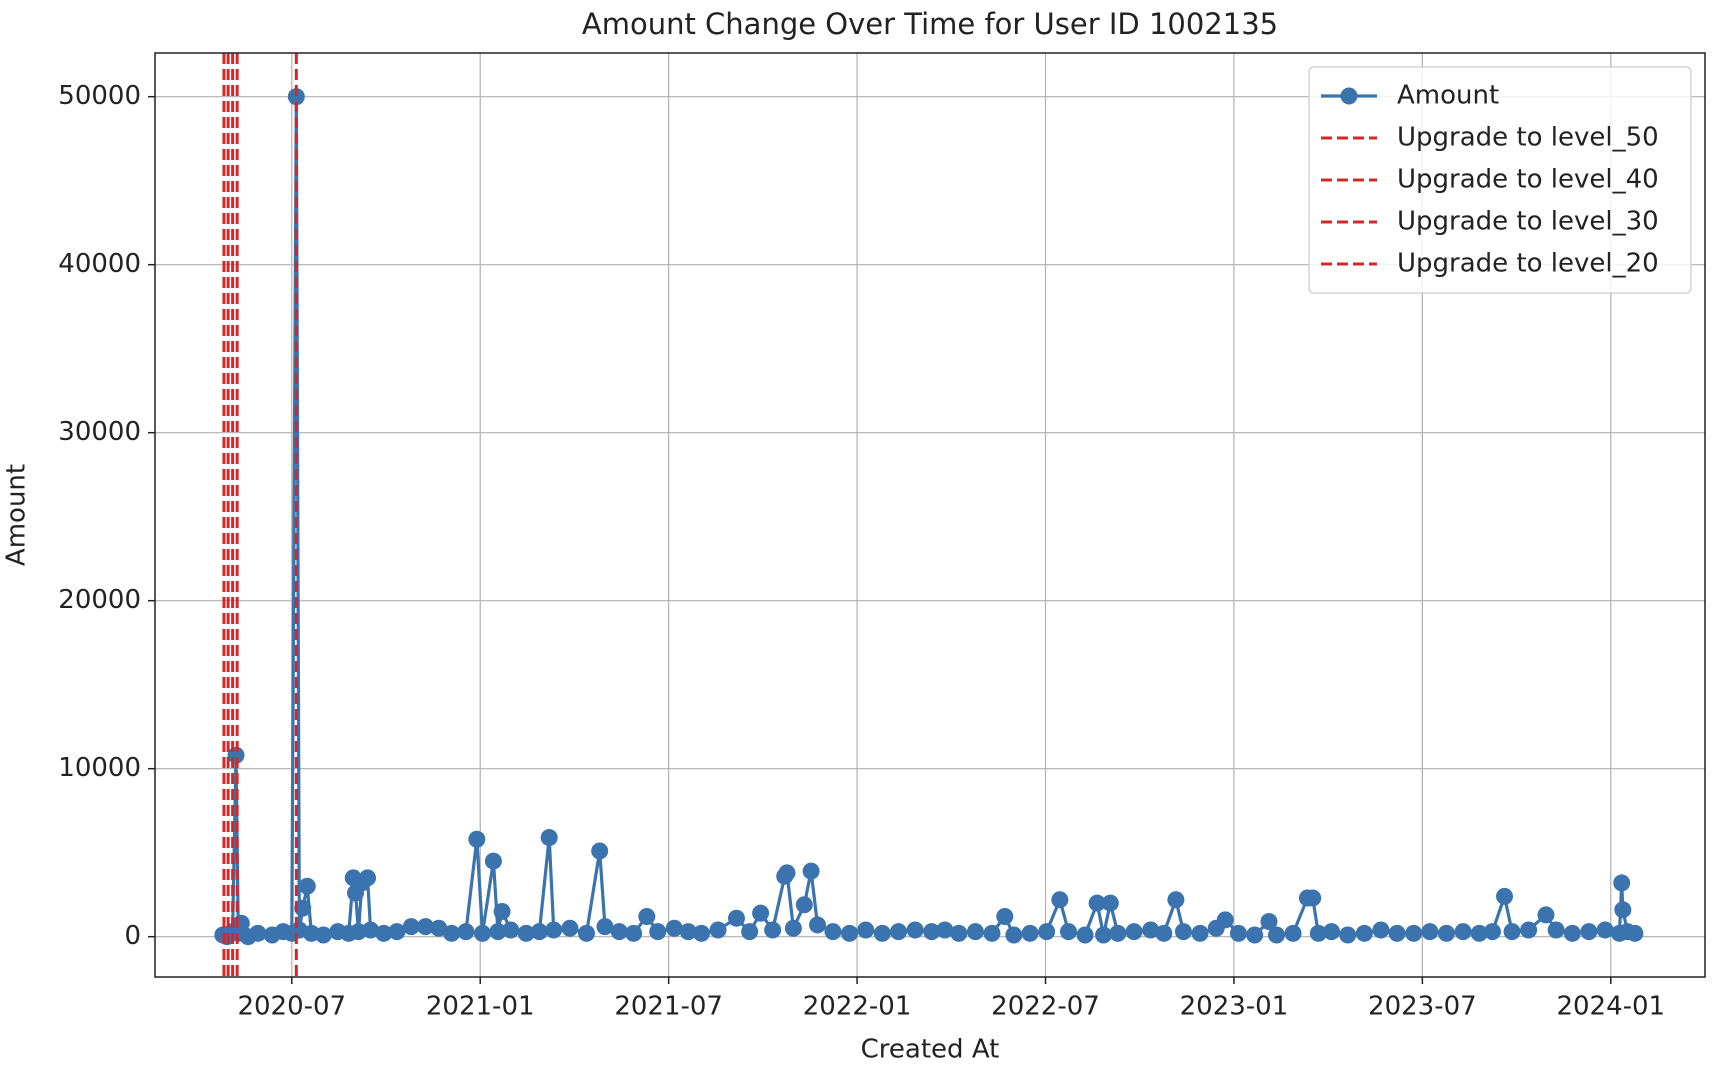  Describe the element at coordinates (930, 1050) in the screenshot. I see `x-axis-label: Created At` at that location.